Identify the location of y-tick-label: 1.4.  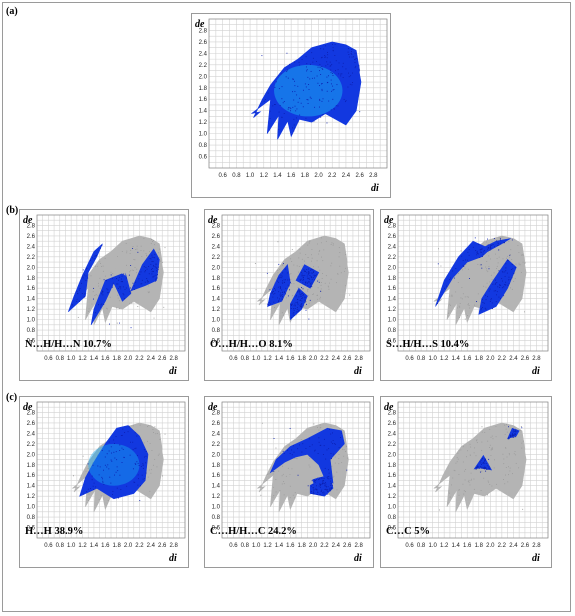
(216, 487).